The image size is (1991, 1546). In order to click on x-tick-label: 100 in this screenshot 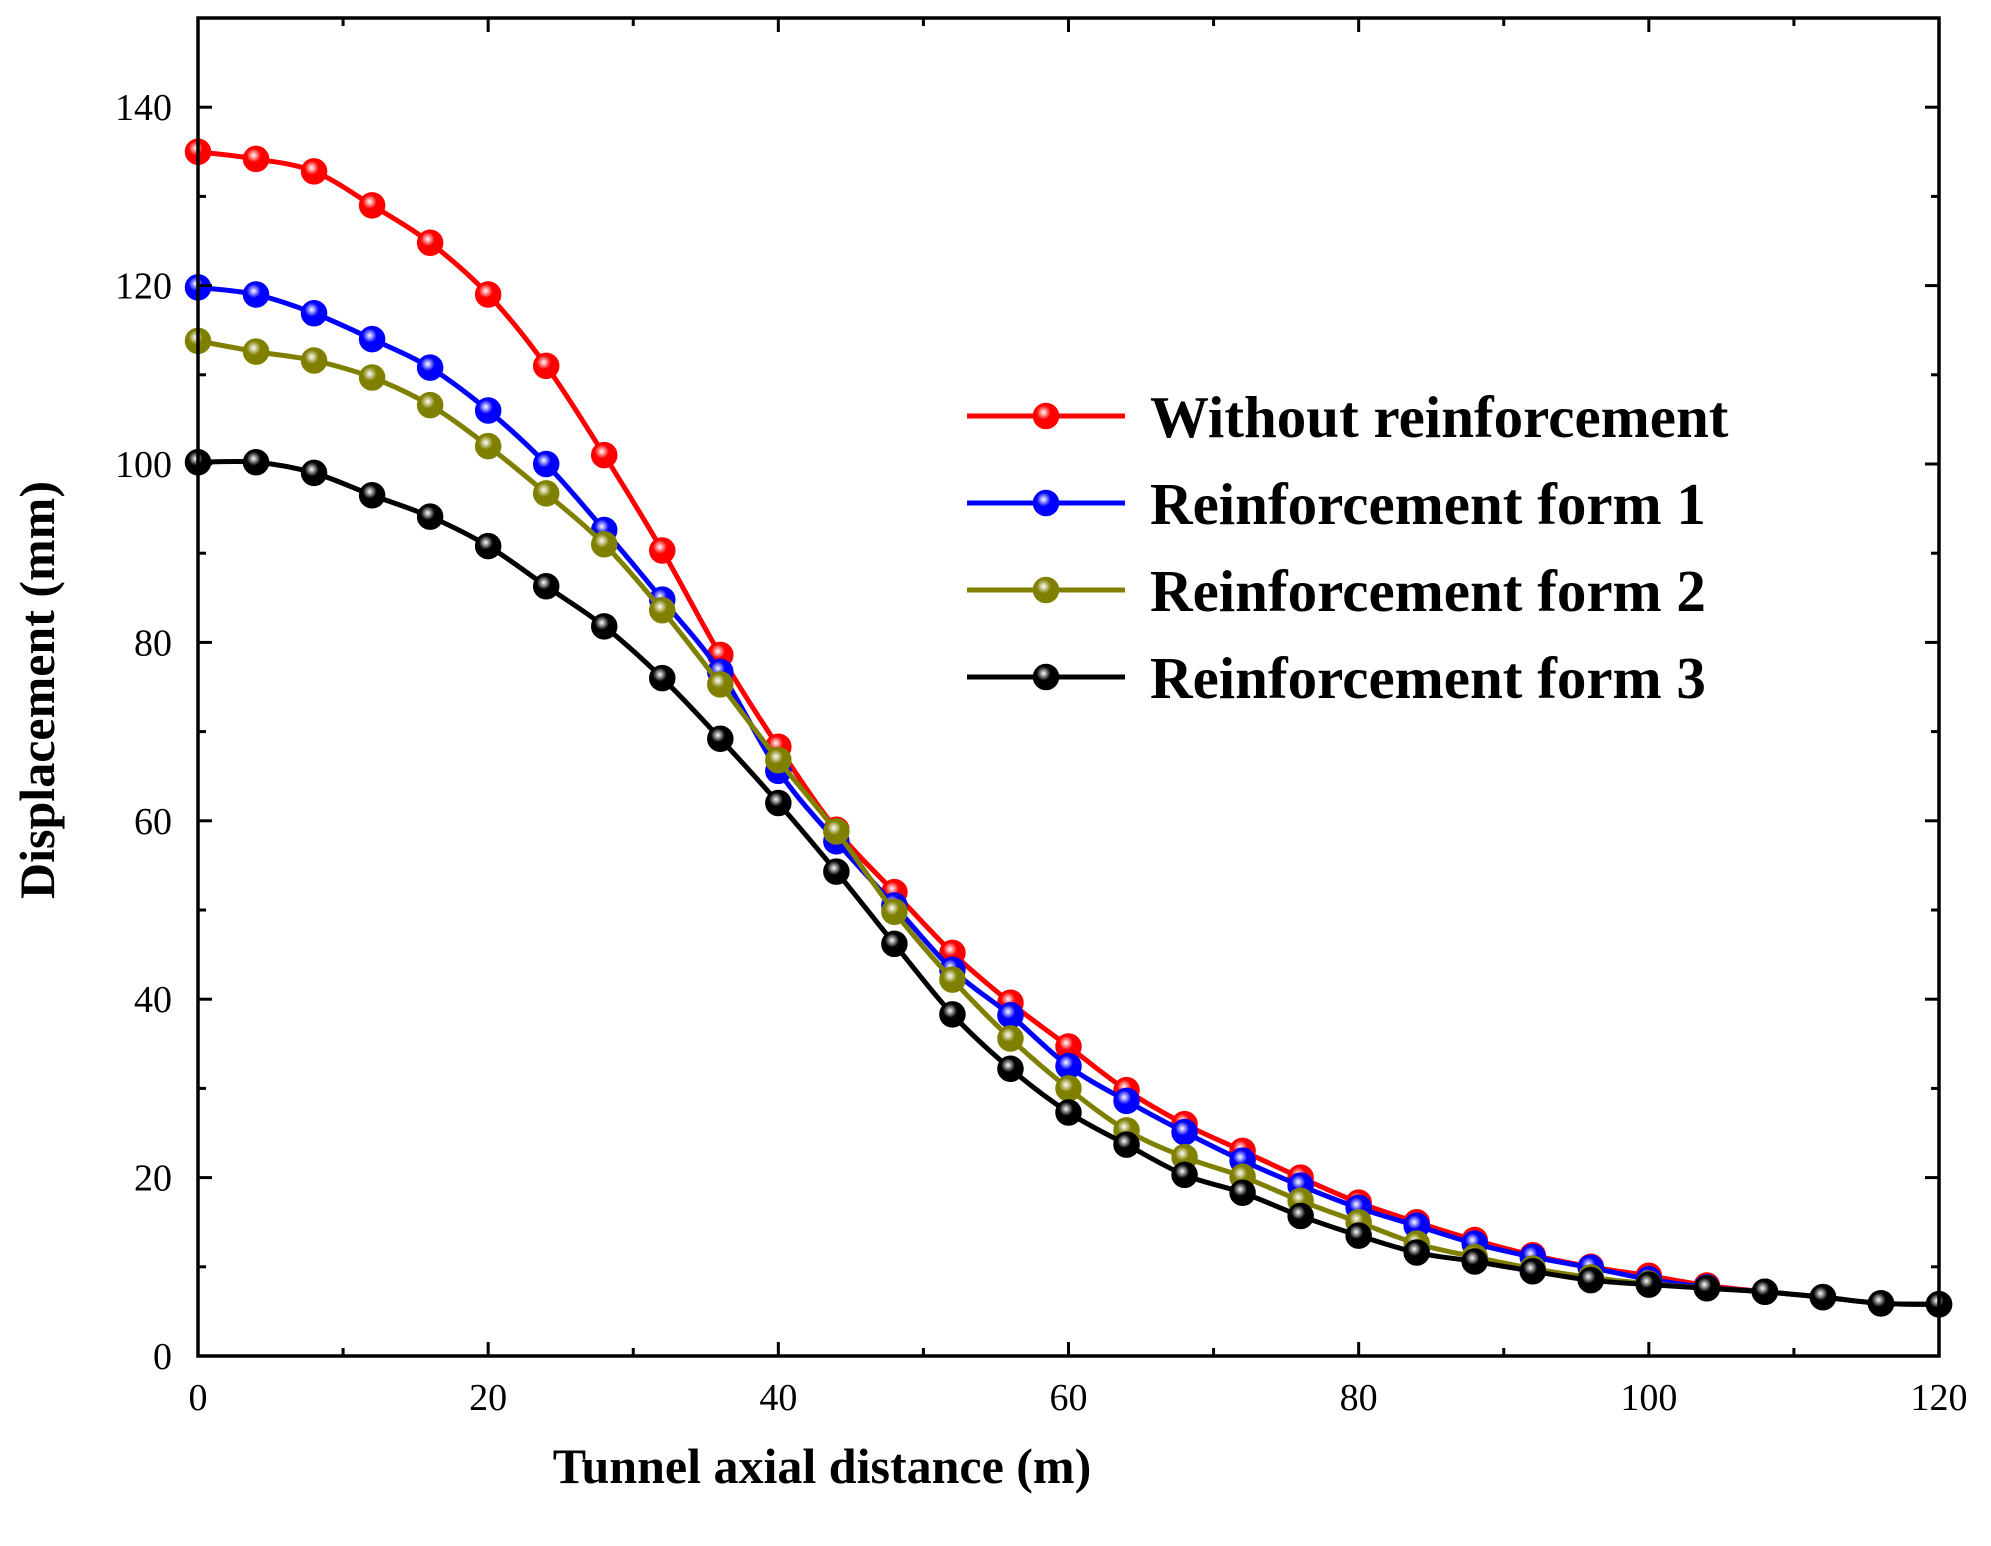, I will do `click(1648, 1398)`.